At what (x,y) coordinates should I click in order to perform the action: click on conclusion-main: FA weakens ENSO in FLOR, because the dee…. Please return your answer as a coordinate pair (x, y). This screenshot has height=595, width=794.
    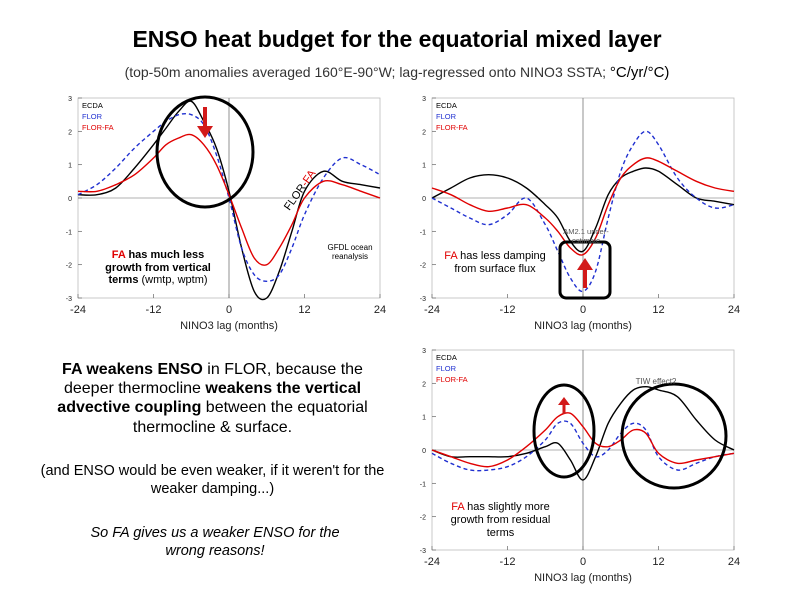
    Looking at the image, I should click on (212, 398).